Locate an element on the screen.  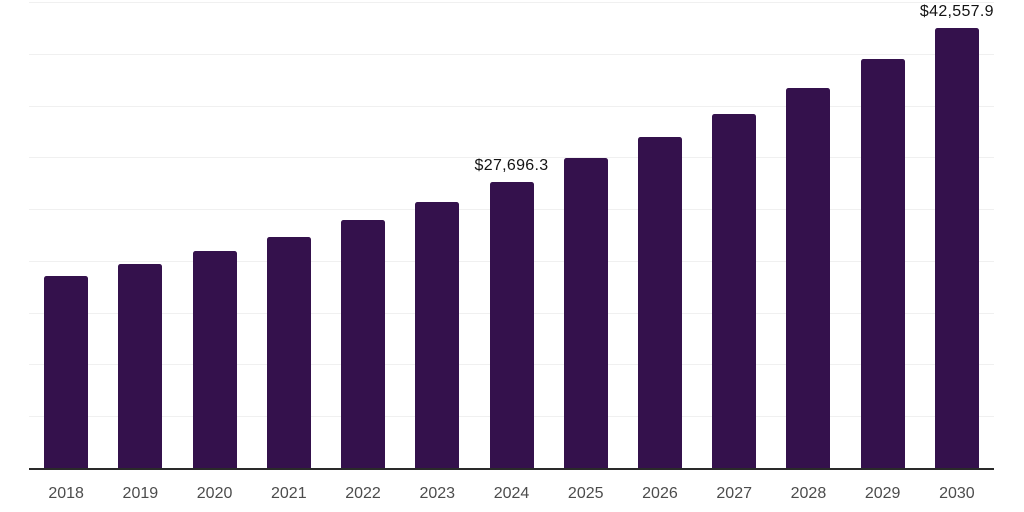
bar-2019 is located at coordinates (140, 366).